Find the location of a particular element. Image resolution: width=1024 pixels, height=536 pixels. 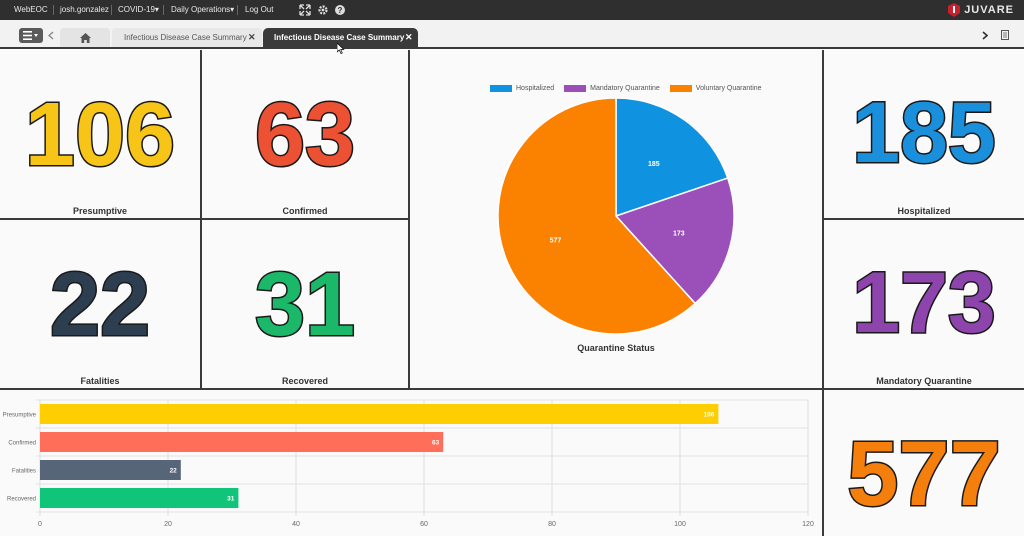

confirmed-count: 63 is located at coordinates (304, 135).